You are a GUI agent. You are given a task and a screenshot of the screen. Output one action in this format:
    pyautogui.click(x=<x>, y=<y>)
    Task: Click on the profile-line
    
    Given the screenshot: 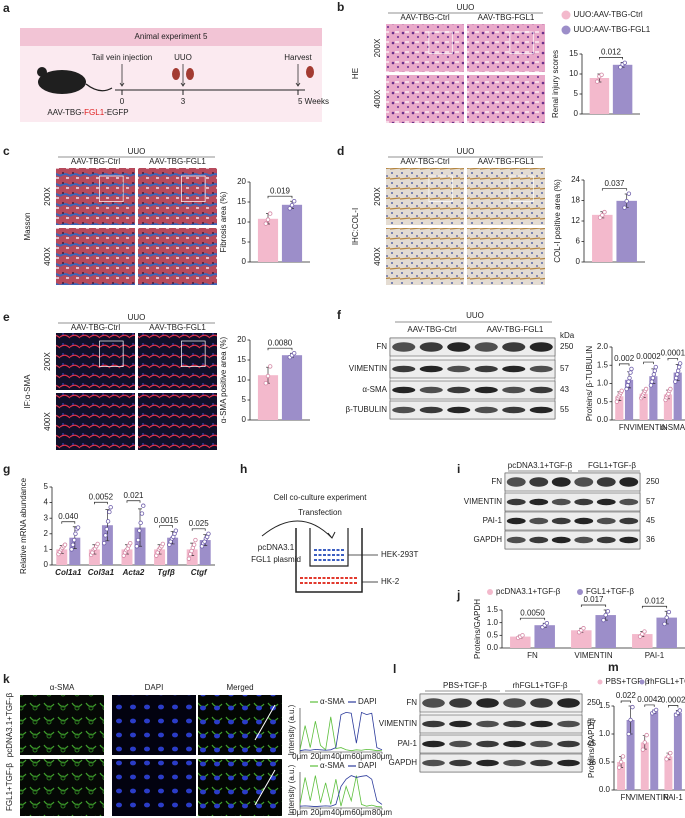 What is the action you would take?
    pyautogui.click(x=341, y=731)
    